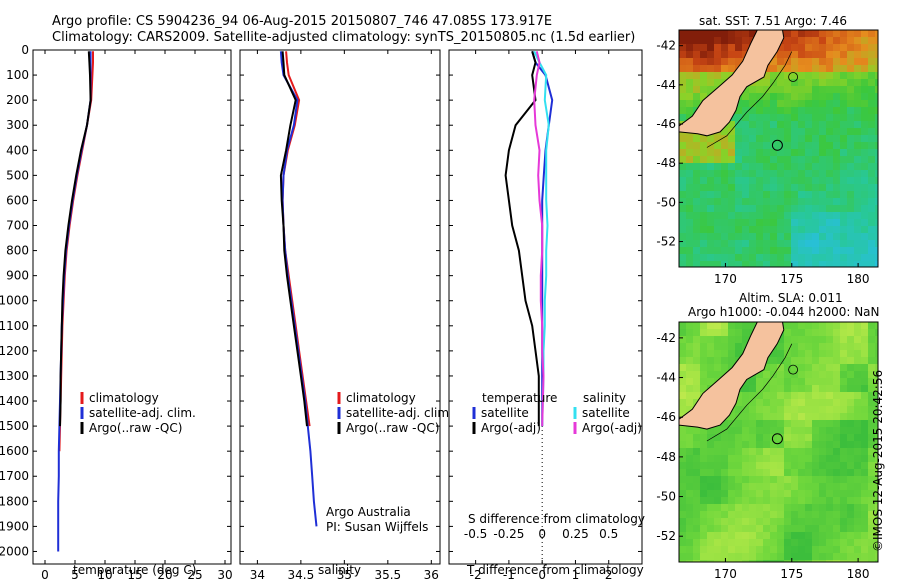 This screenshot has width=900, height=580. Describe the element at coordinates (793, 77) in the screenshot. I see `sst-map-seamount-contour` at that location.